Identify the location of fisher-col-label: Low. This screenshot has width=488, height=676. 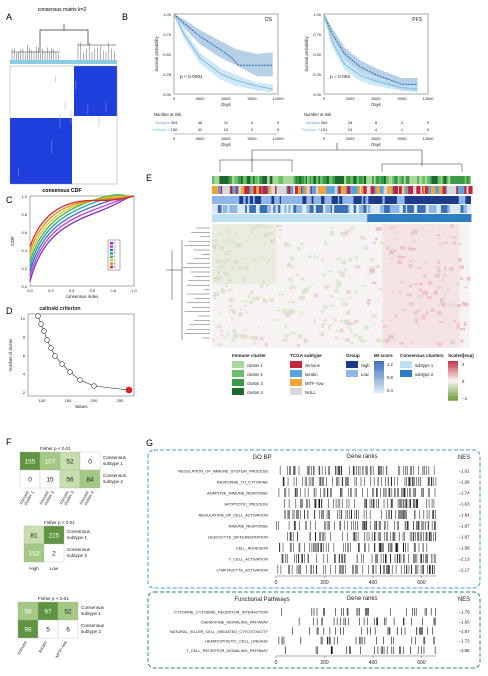
(54, 568).